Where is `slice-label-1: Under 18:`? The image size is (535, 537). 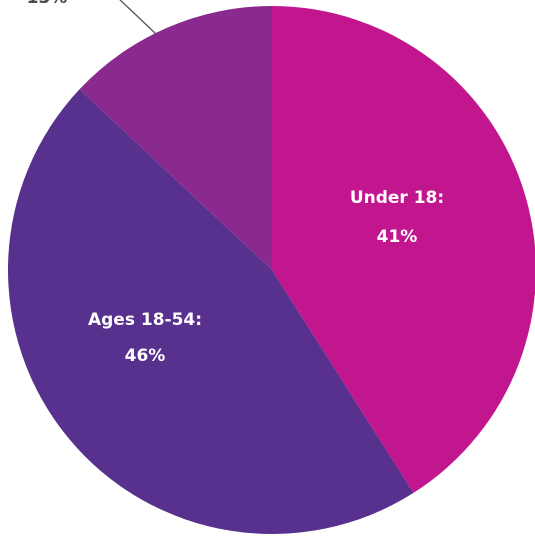 slice-label-1: Under 18: is located at coordinates (397, 198).